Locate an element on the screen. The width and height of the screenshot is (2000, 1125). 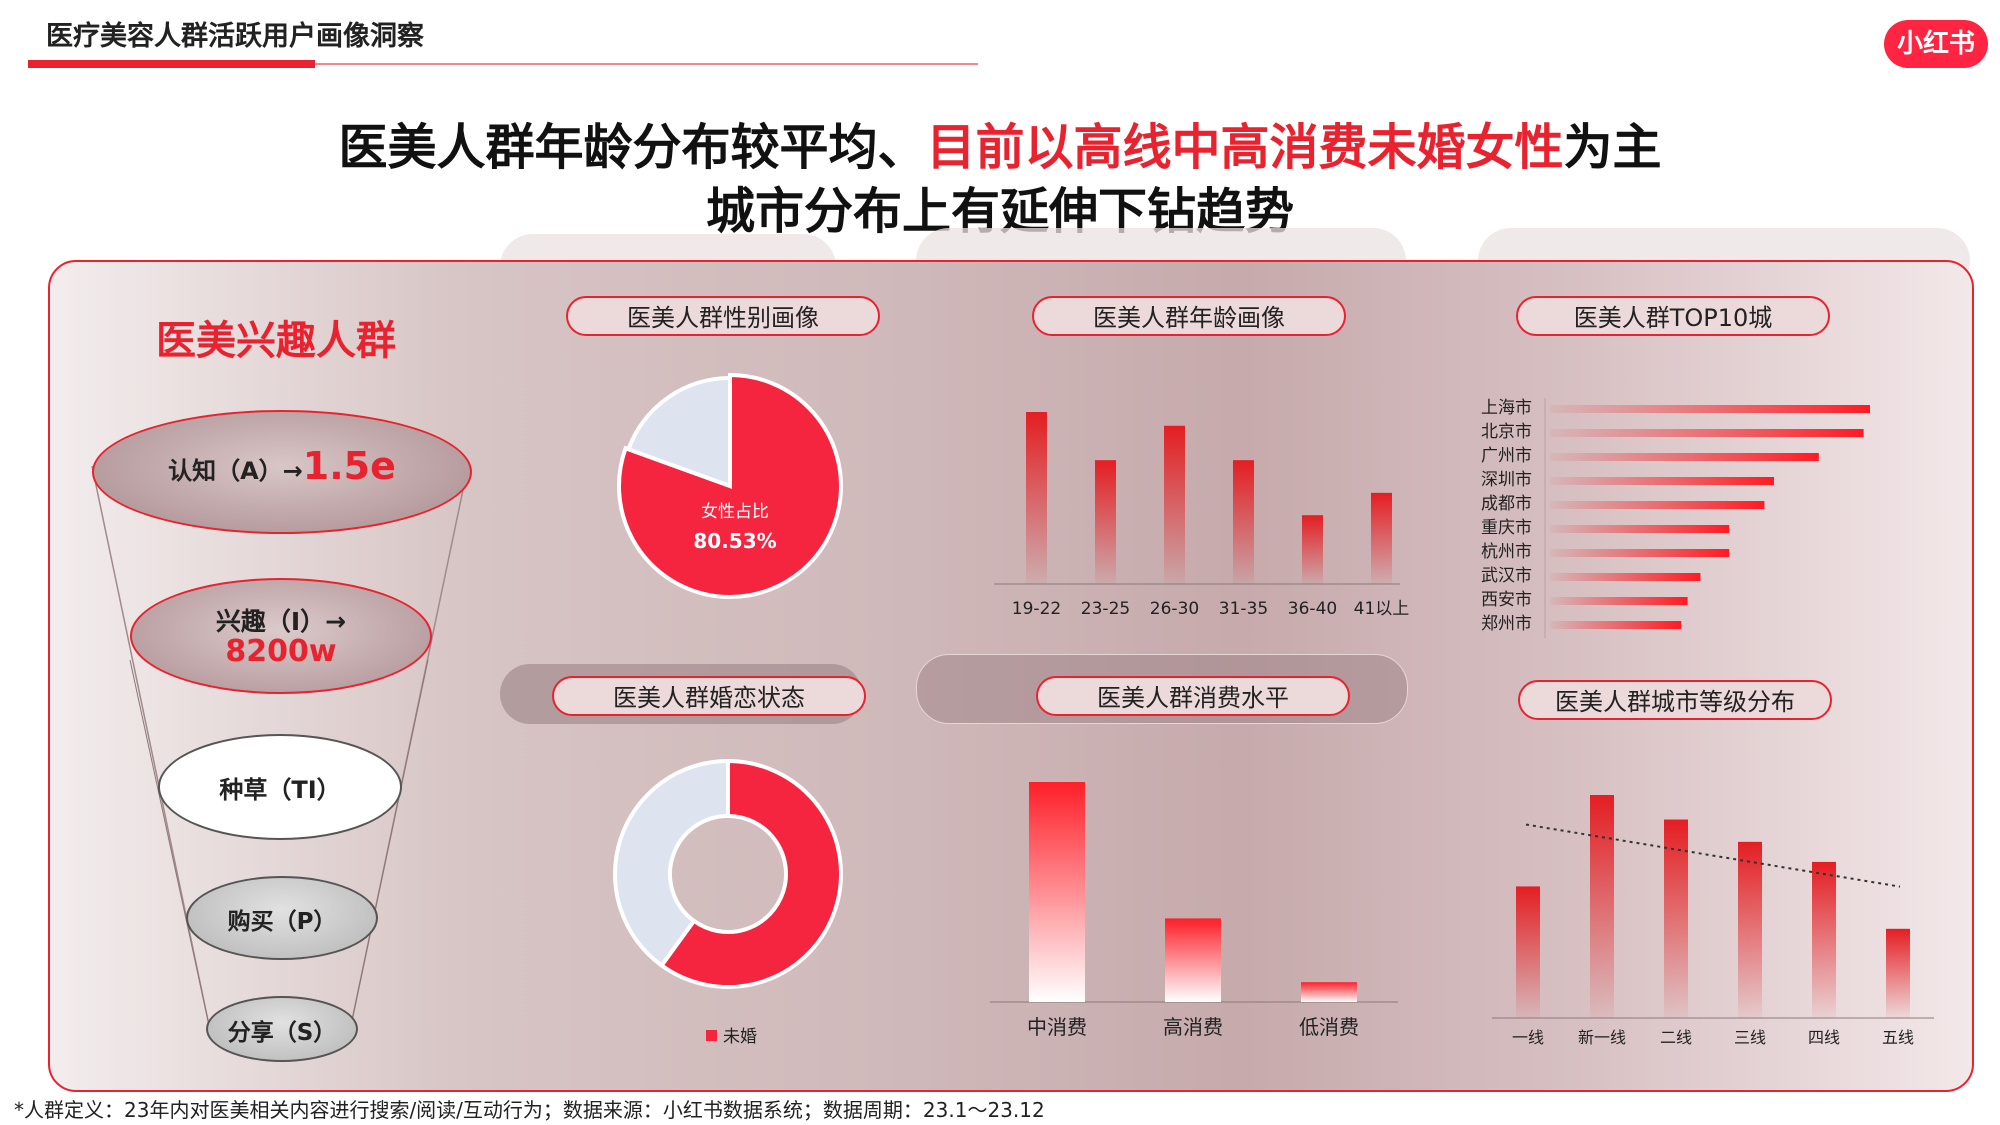
stage-label: 兴趣（I）→ is located at coordinates (281, 621).